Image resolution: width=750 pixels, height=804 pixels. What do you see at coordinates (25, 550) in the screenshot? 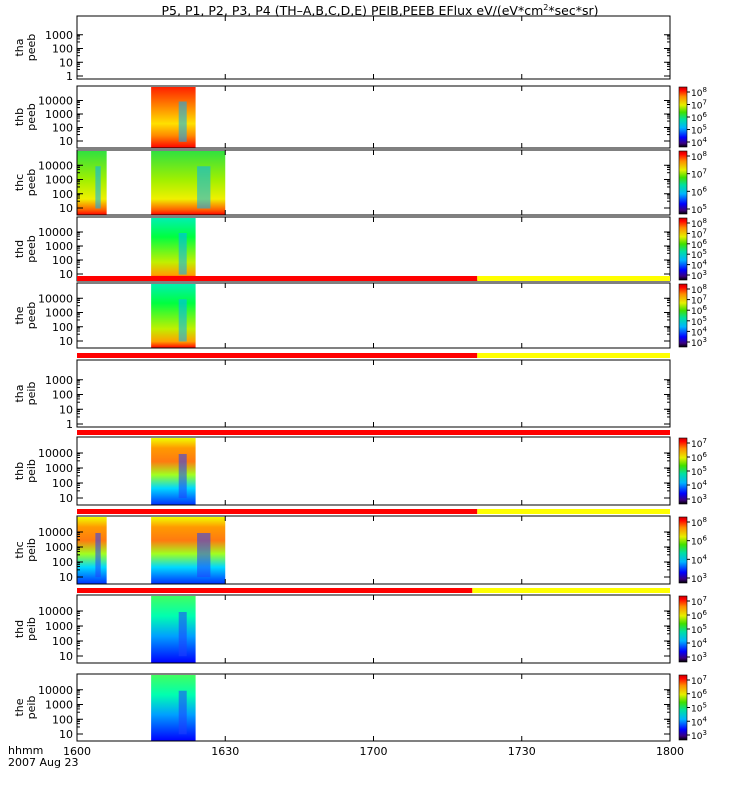
I see `panel-label: thcpeib` at bounding box center [25, 550].